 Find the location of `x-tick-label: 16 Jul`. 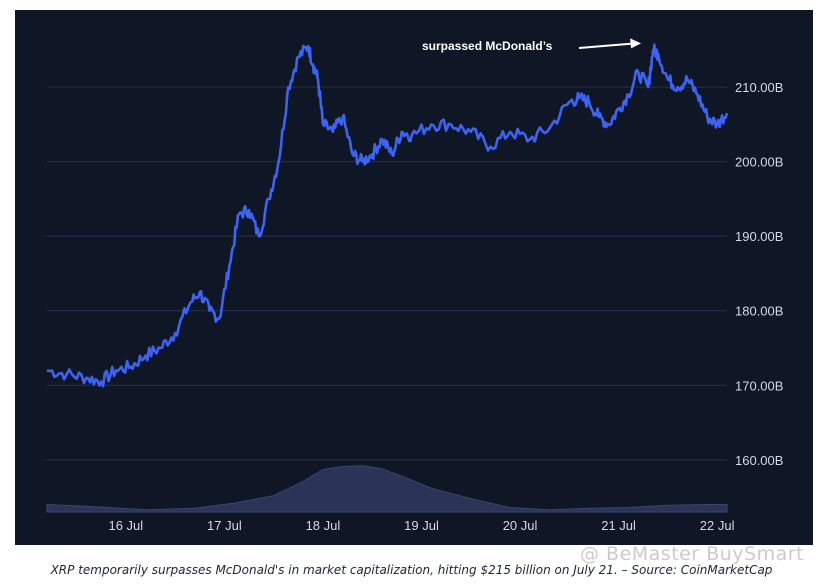

x-tick-label: 16 Jul is located at coordinates (125, 525).